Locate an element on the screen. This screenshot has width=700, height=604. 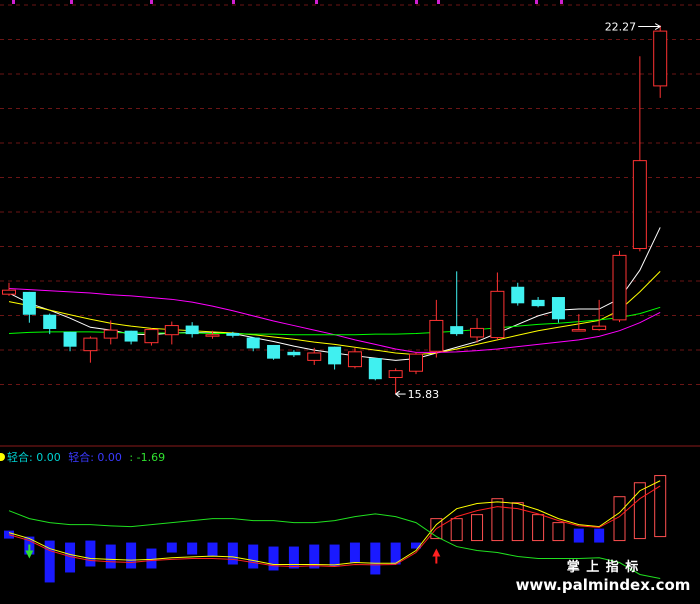
high-price-label: 22.27 is located at coordinates (621, 27).